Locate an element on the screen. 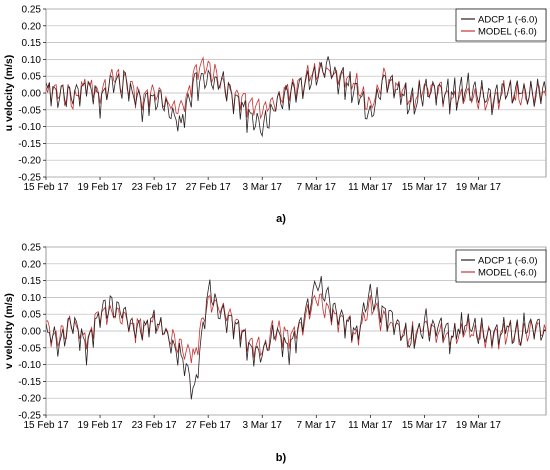  panel-label: b) is located at coordinates (281, 458).